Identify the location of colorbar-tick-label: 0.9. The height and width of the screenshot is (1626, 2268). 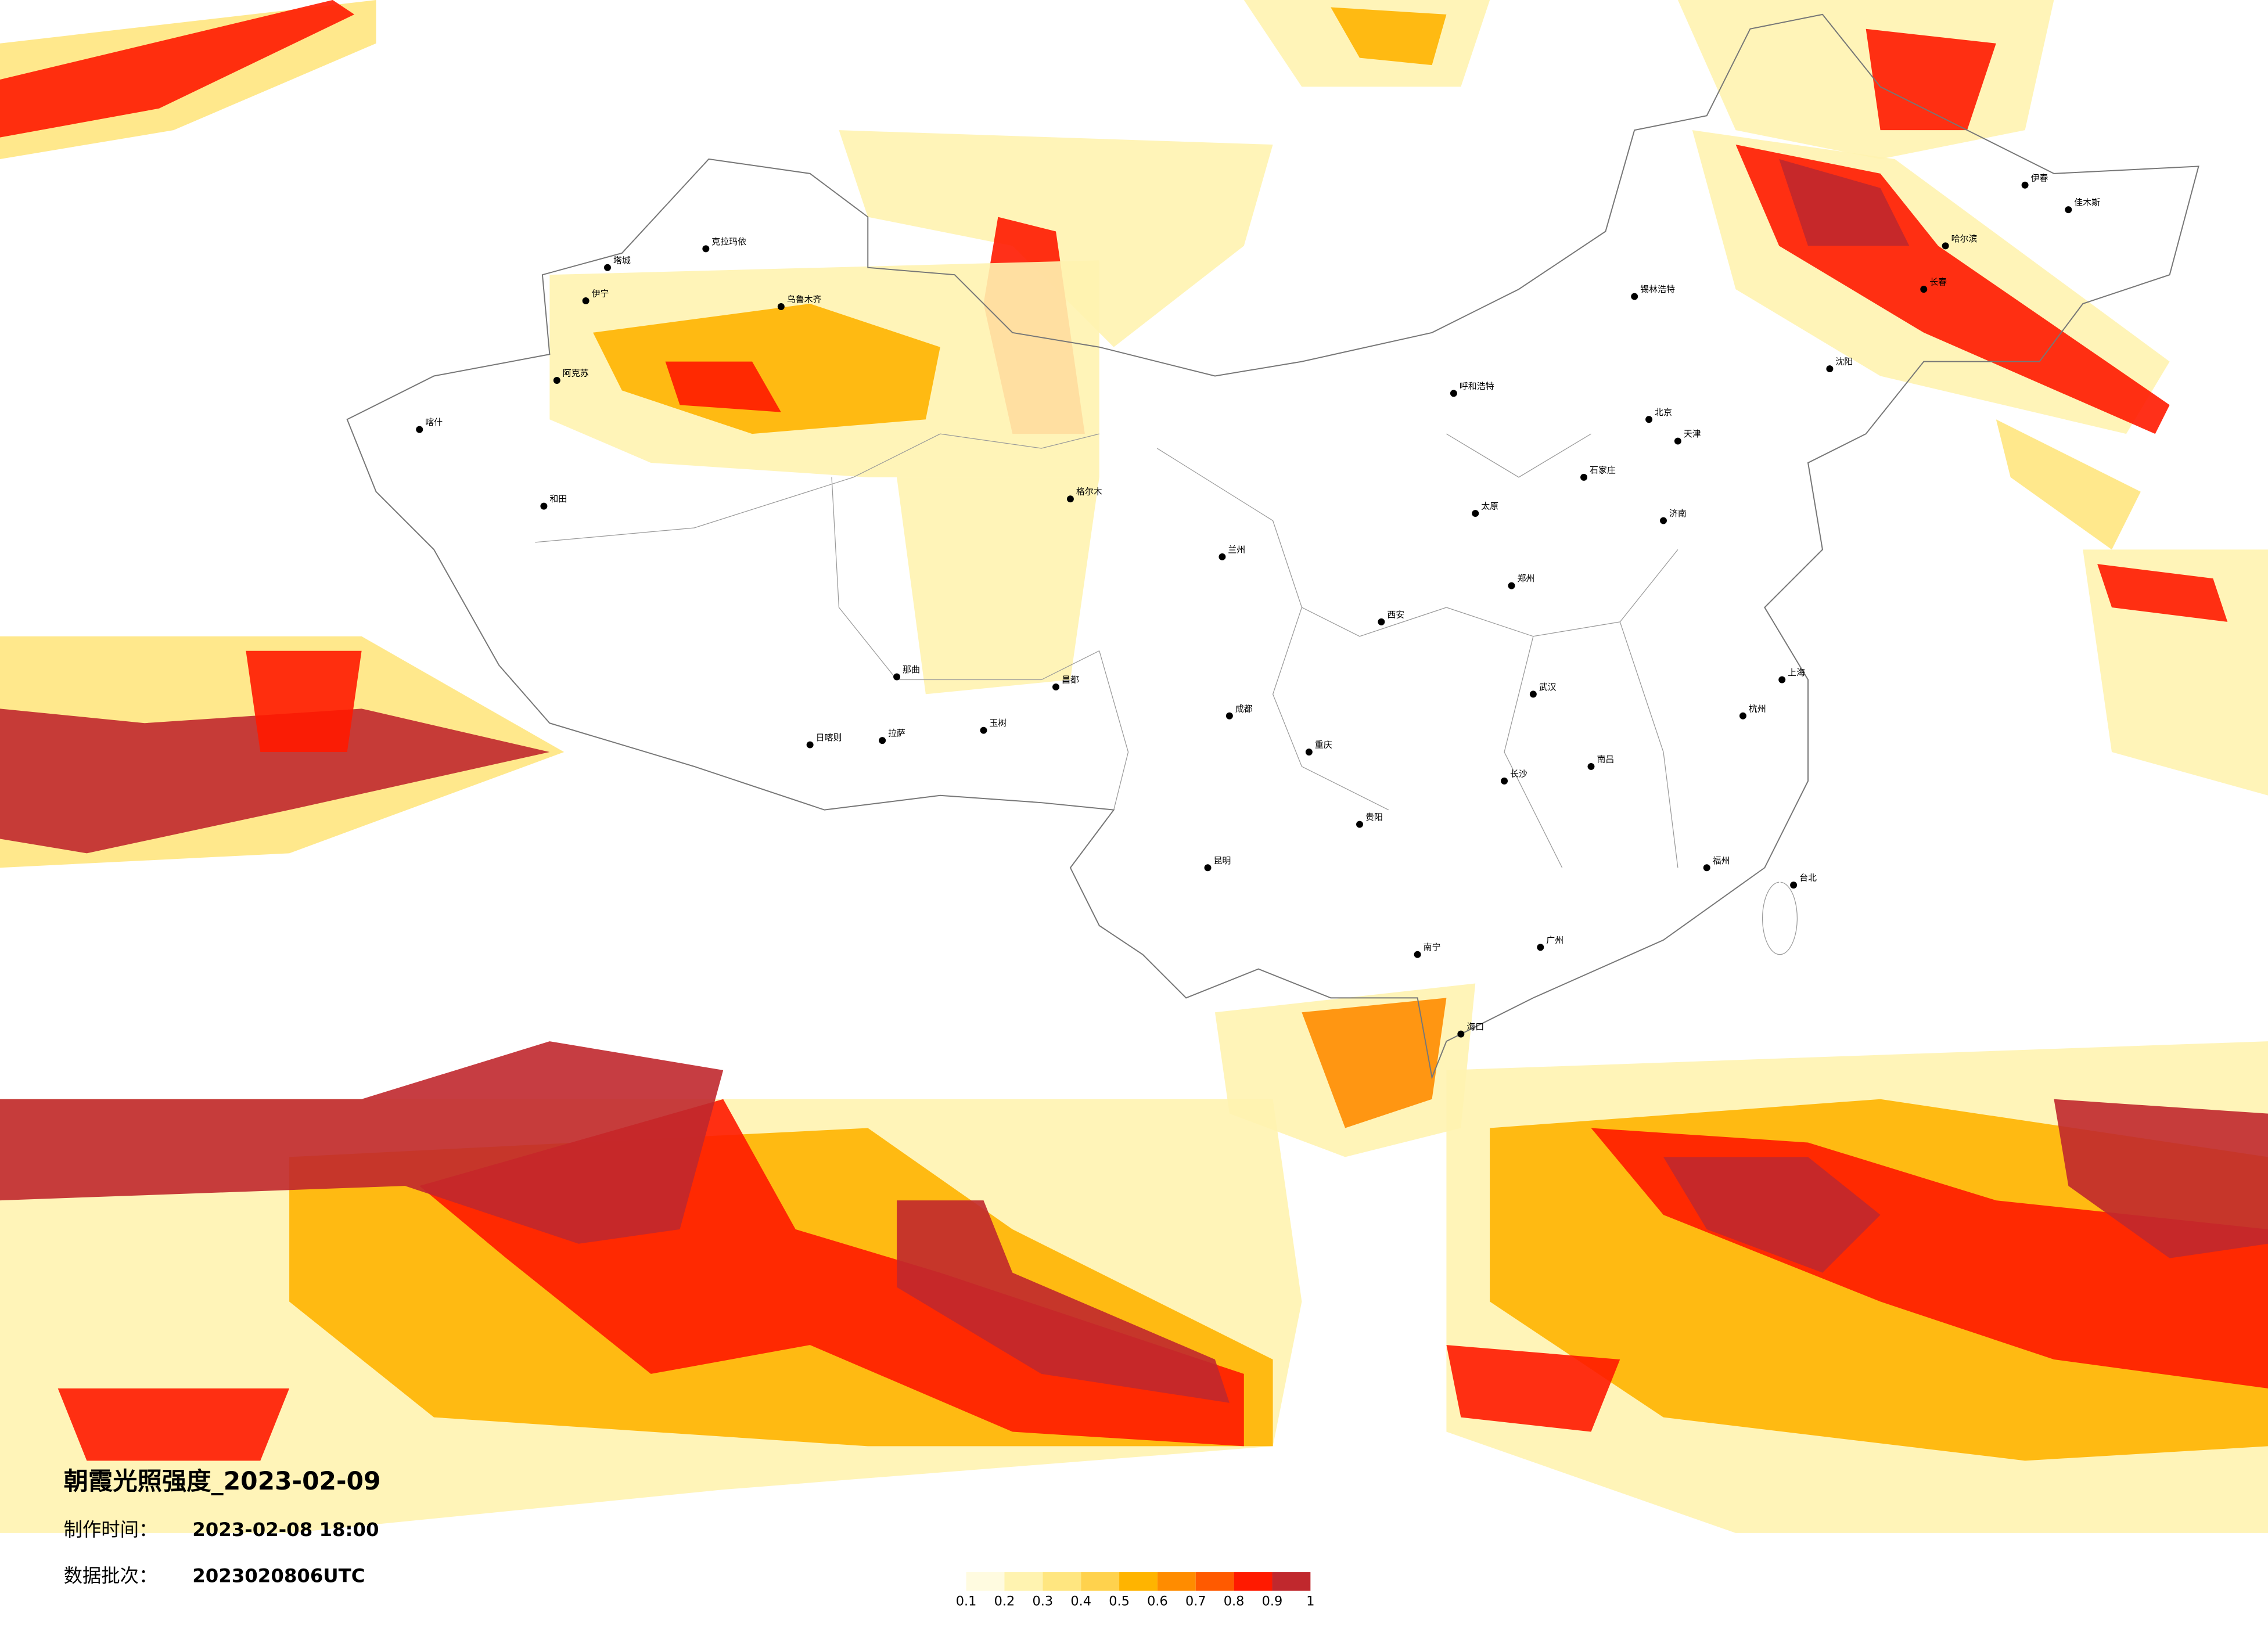
(1272, 1601).